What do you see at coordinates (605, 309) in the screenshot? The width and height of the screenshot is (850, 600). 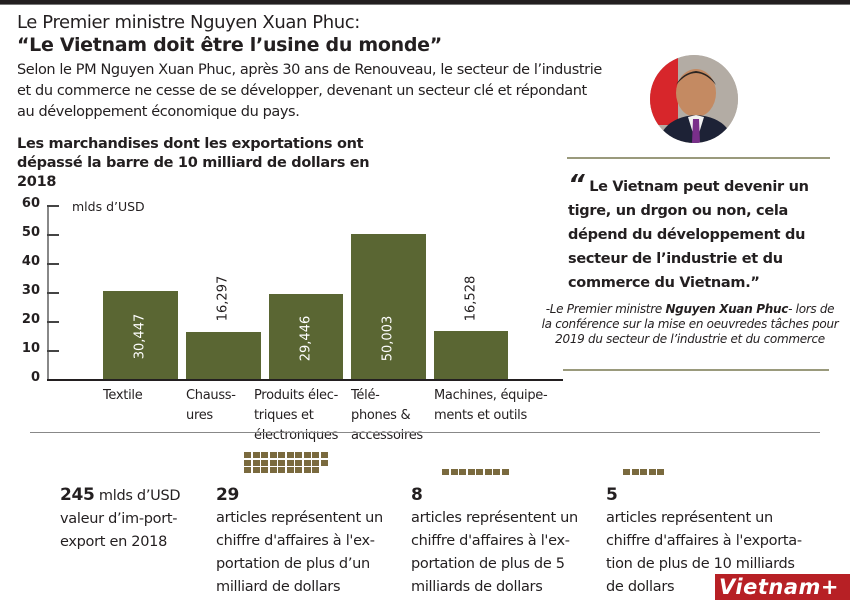 I see `attrib-prefix: -Le Premier ministre` at bounding box center [605, 309].